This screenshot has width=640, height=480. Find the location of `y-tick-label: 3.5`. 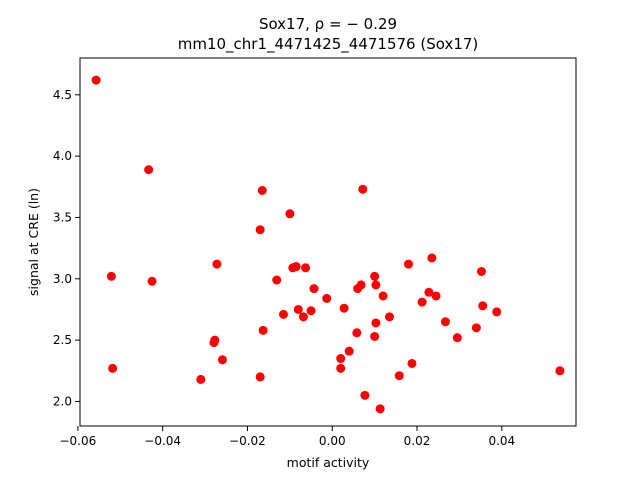

y-tick-label: 3.5 is located at coordinates (62, 217).